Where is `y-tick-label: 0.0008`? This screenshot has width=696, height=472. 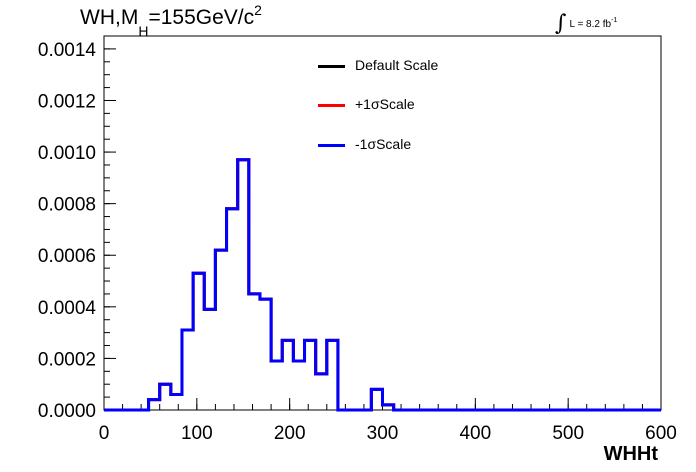
y-tick-label: 0.0008 is located at coordinates (67, 205).